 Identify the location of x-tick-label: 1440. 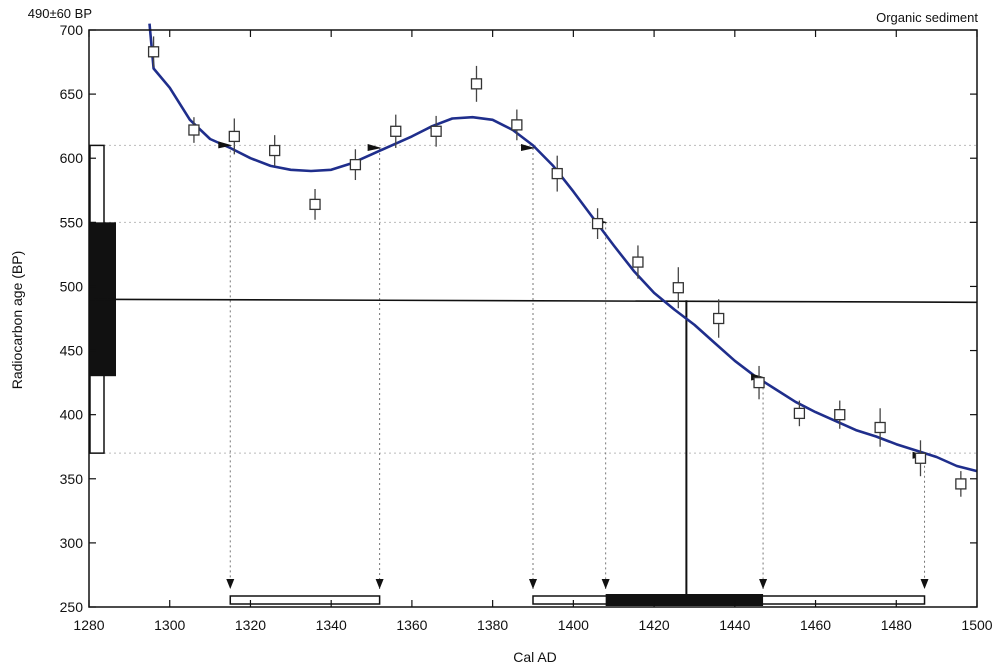
(734, 625).